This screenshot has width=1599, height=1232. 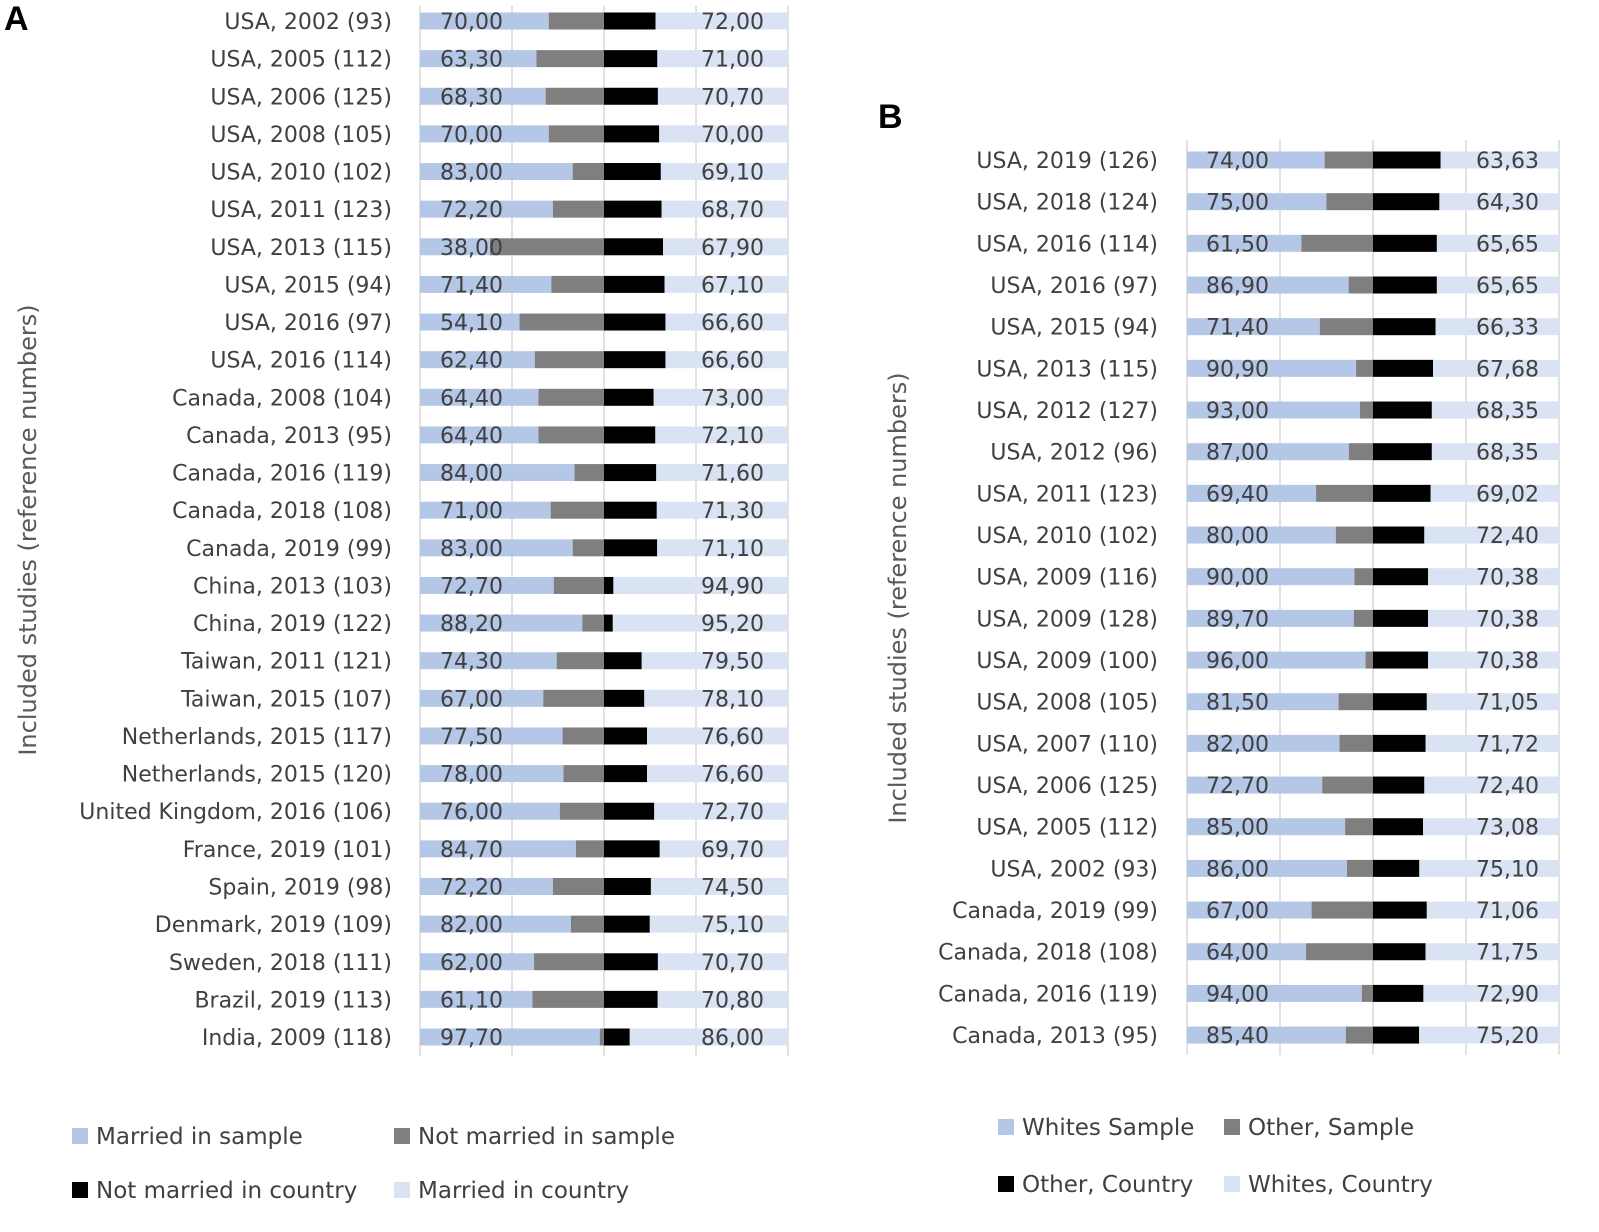 I want to click on panel-b-bar-3-sample-other, so click(x=1337, y=243).